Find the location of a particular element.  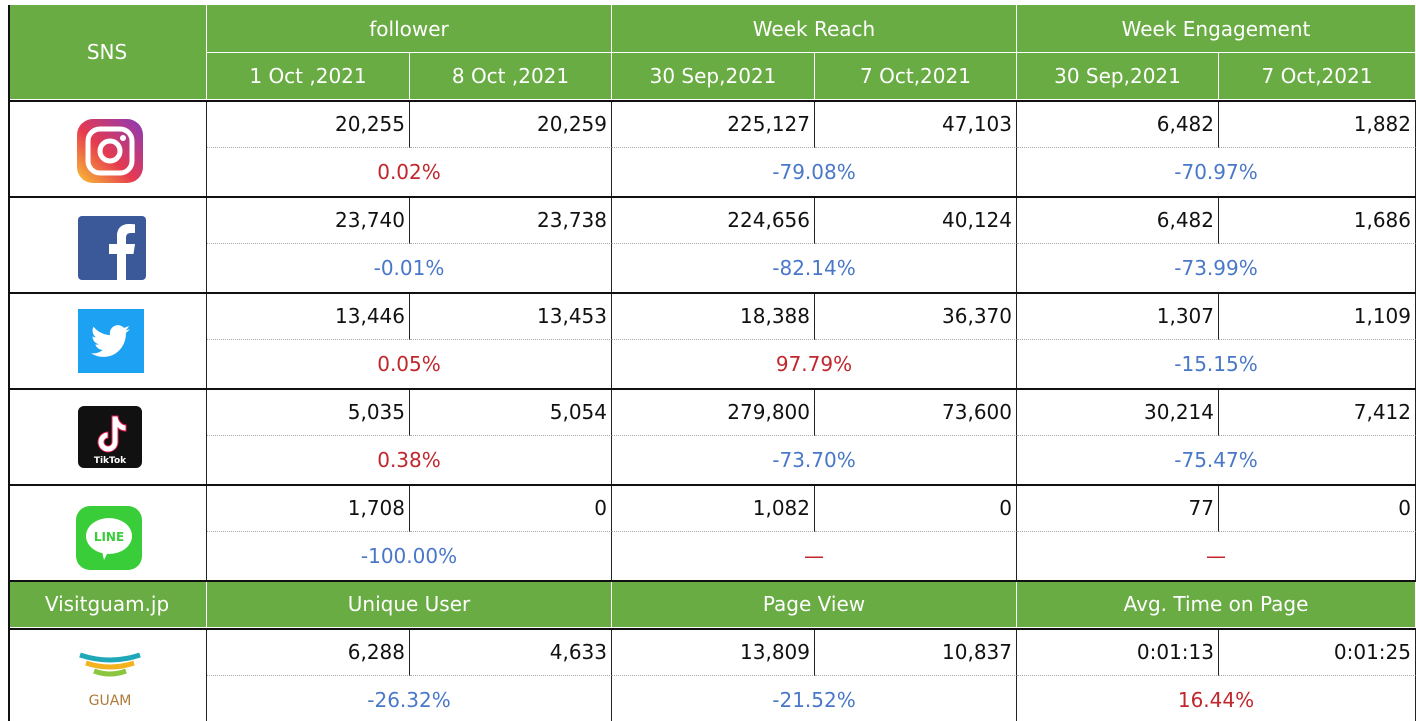

change-cell: -73.70% is located at coordinates (814, 460).